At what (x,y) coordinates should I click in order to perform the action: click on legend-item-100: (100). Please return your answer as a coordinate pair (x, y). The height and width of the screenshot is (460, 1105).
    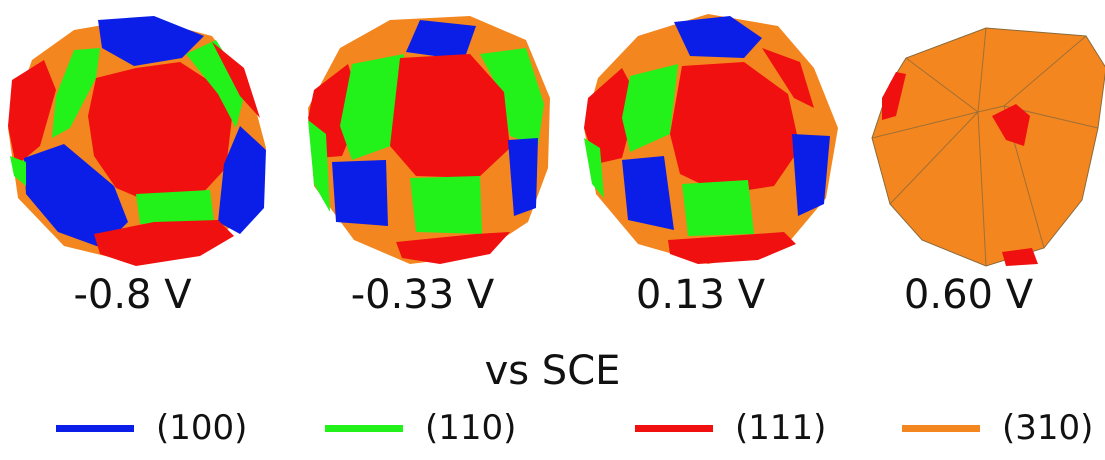
    Looking at the image, I should click on (151, 428).